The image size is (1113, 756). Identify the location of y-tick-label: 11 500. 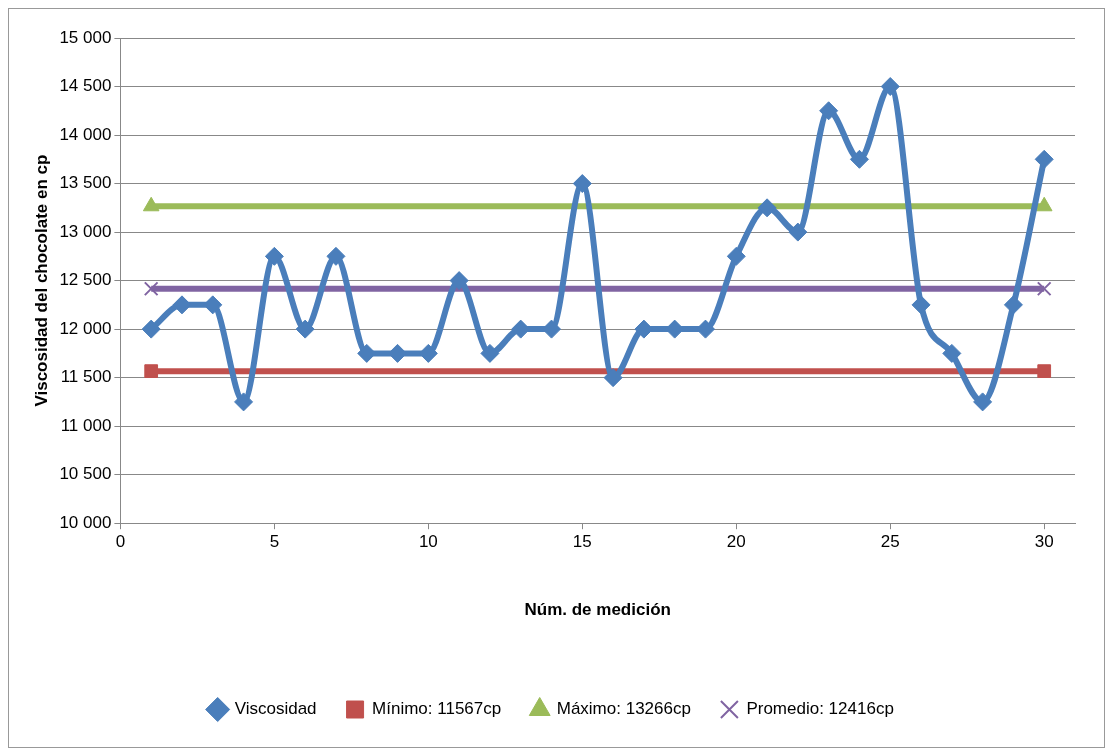
(86, 377).